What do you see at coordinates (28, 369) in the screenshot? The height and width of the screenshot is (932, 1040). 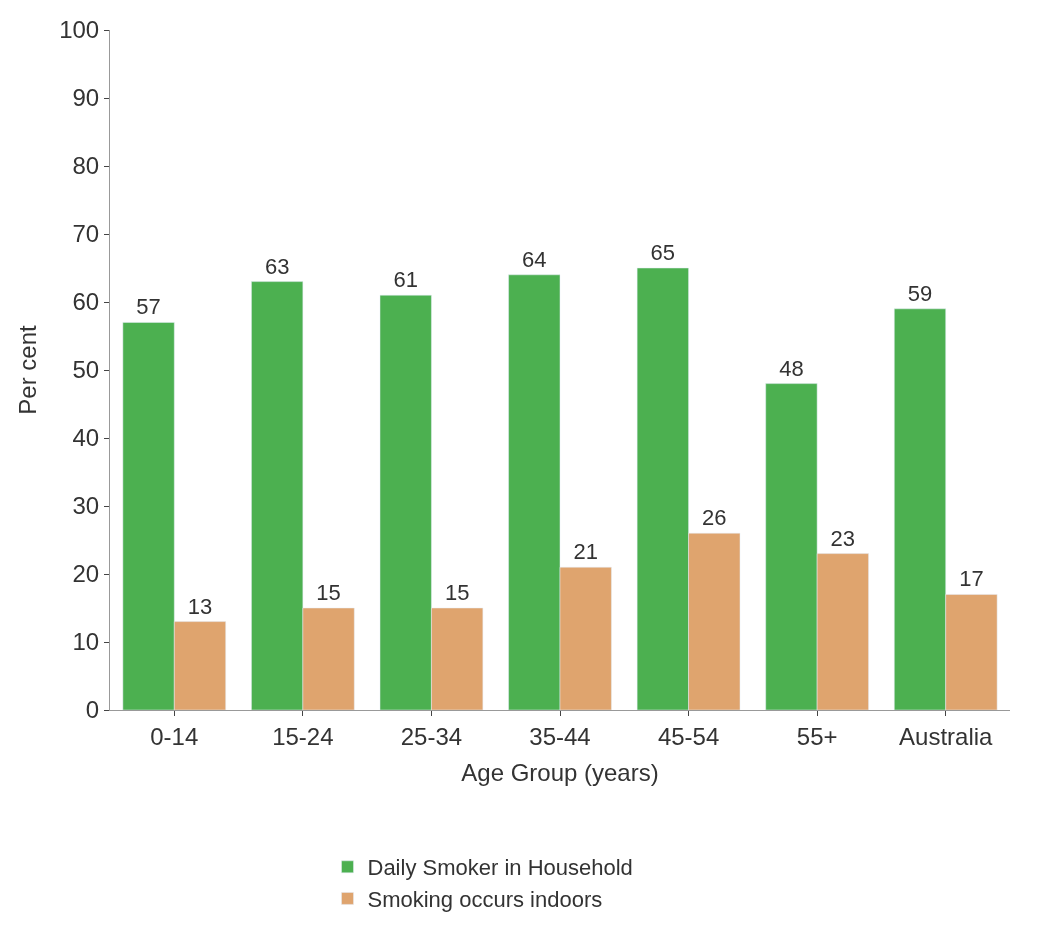 I see `y-axis-title: Per cent` at bounding box center [28, 369].